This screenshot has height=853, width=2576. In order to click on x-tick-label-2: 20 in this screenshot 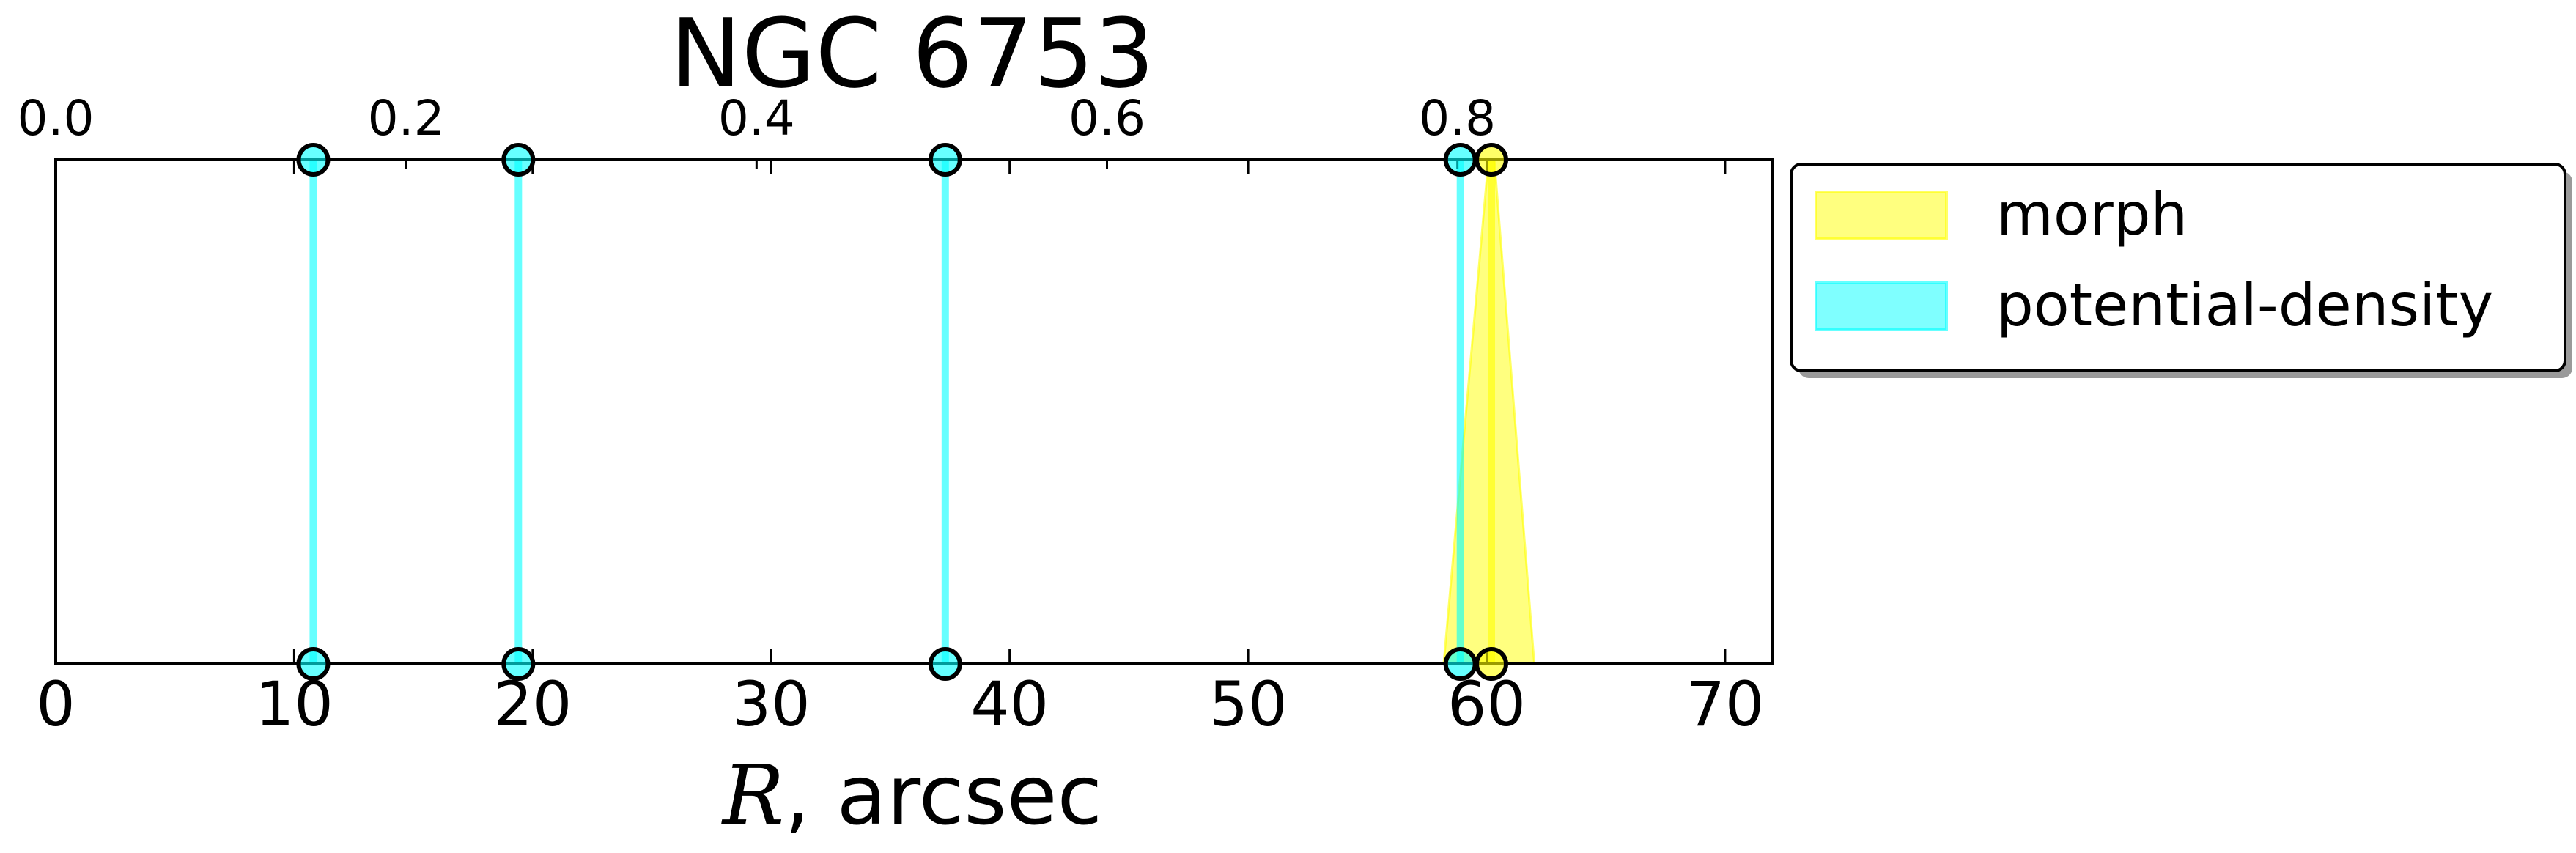, I will do `click(532, 704)`.